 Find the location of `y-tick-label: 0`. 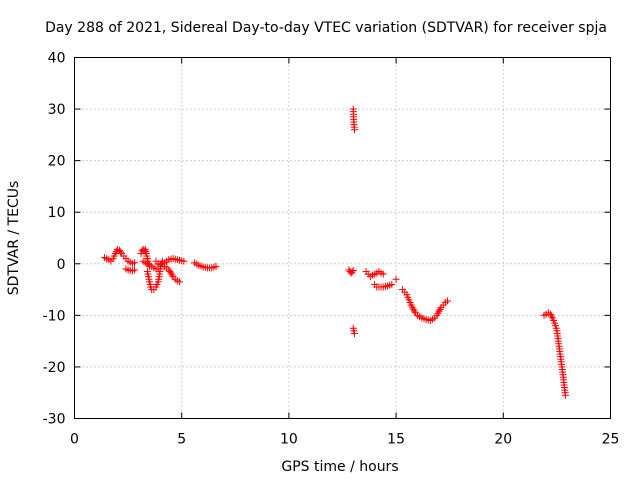

y-tick-label: 0 is located at coordinates (61, 265).